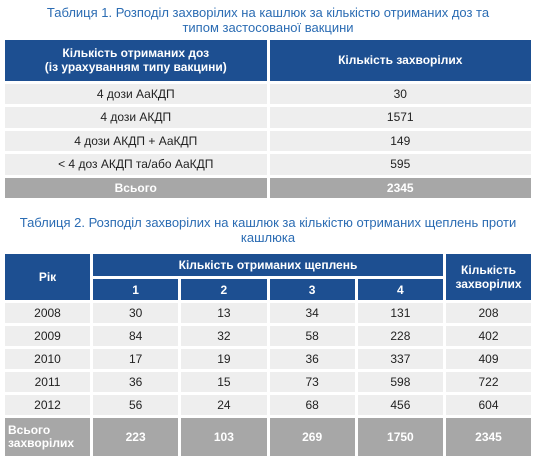 This screenshot has height=469, width=536. What do you see at coordinates (136, 164) in the screenshot?
I see `cell: < 4 доз АКДП та/або АаКДП` at bounding box center [136, 164].